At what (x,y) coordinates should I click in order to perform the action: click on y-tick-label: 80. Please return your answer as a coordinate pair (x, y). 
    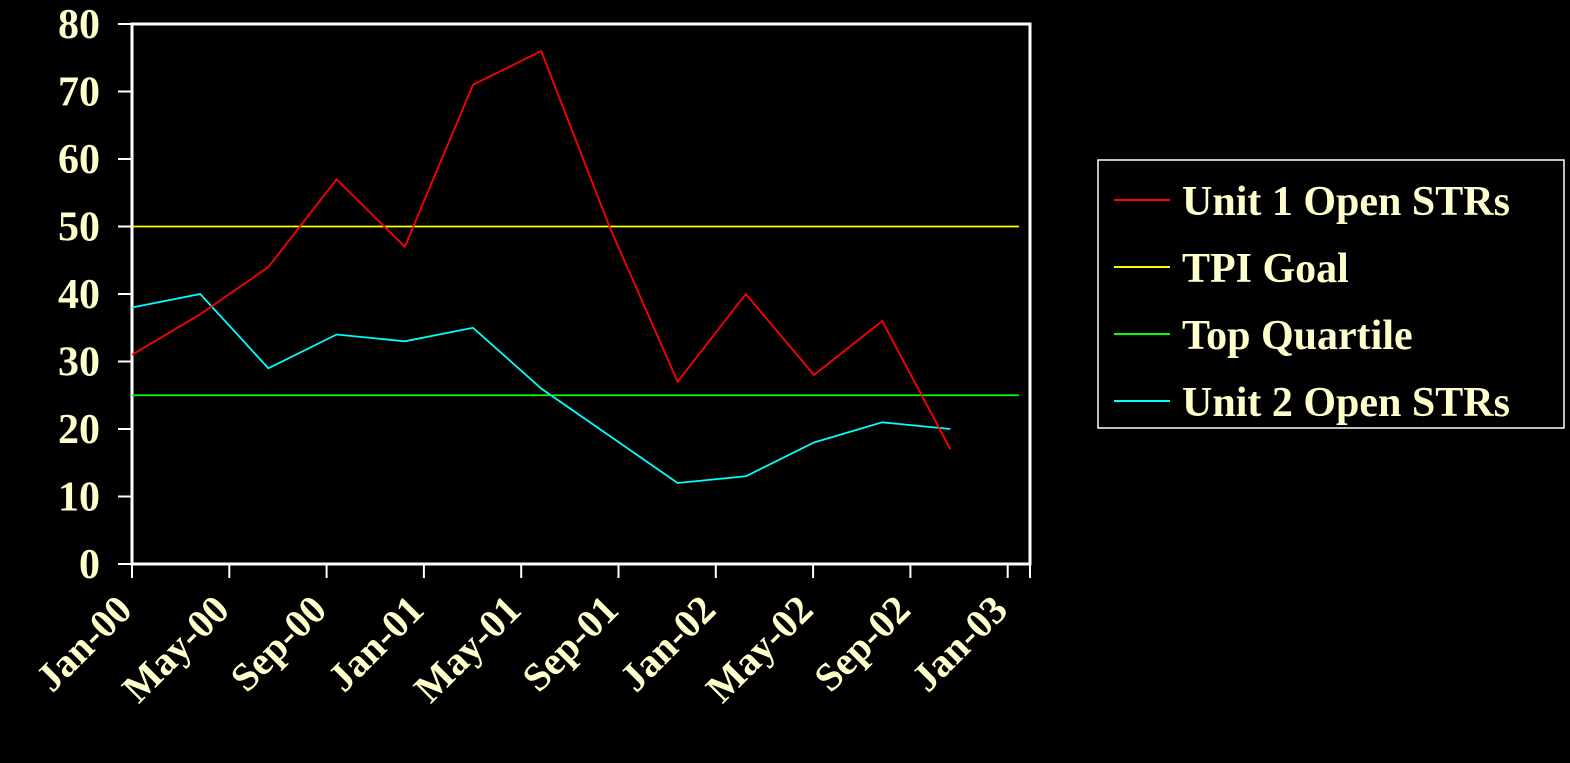
    Looking at the image, I should click on (79, 25).